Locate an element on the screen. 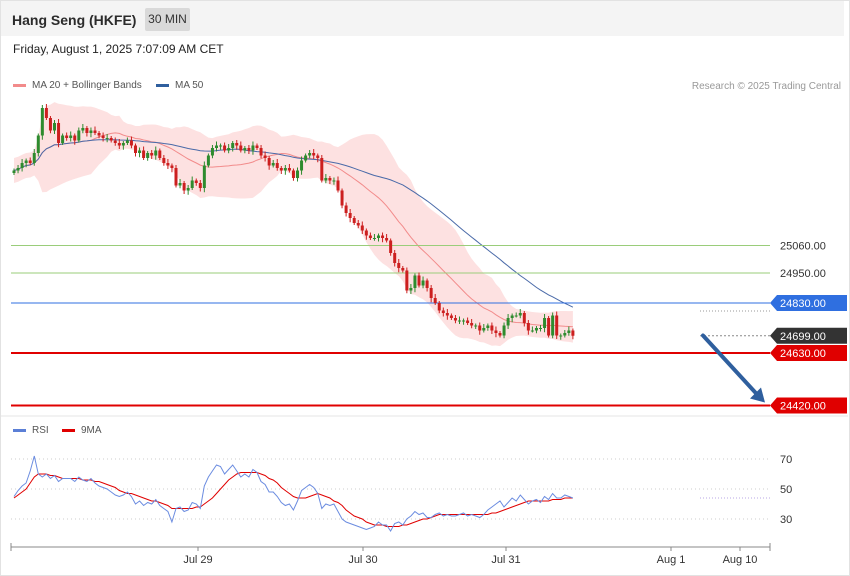 The image size is (850, 576). rsi-tick-label: 50 is located at coordinates (786, 490).